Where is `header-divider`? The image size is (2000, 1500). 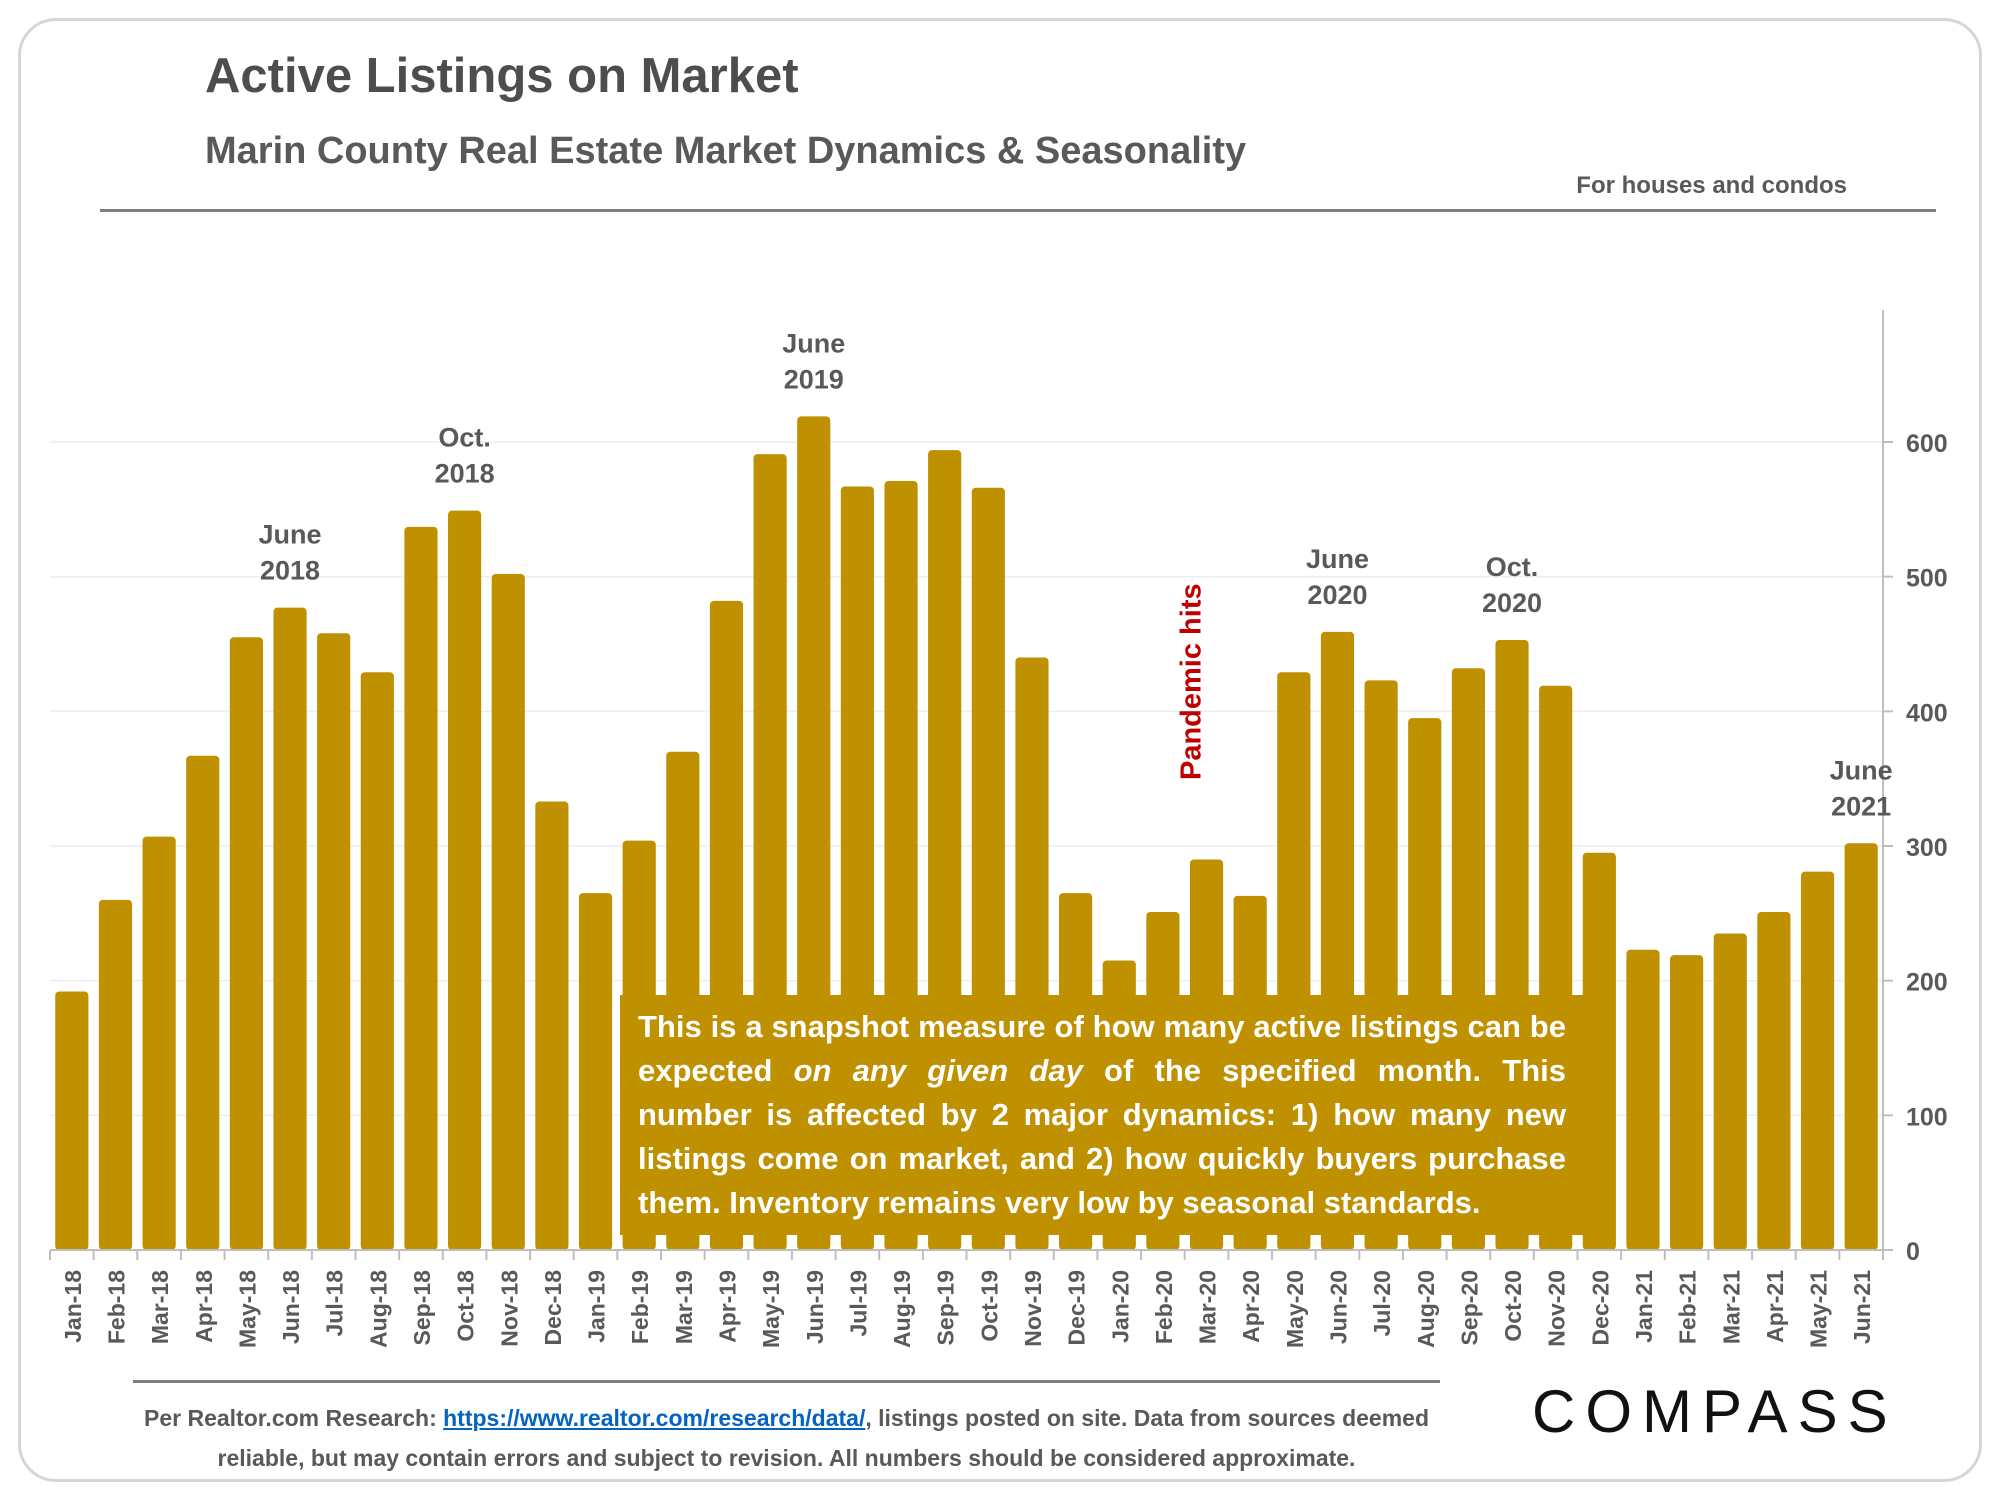
header-divider is located at coordinates (1018, 210).